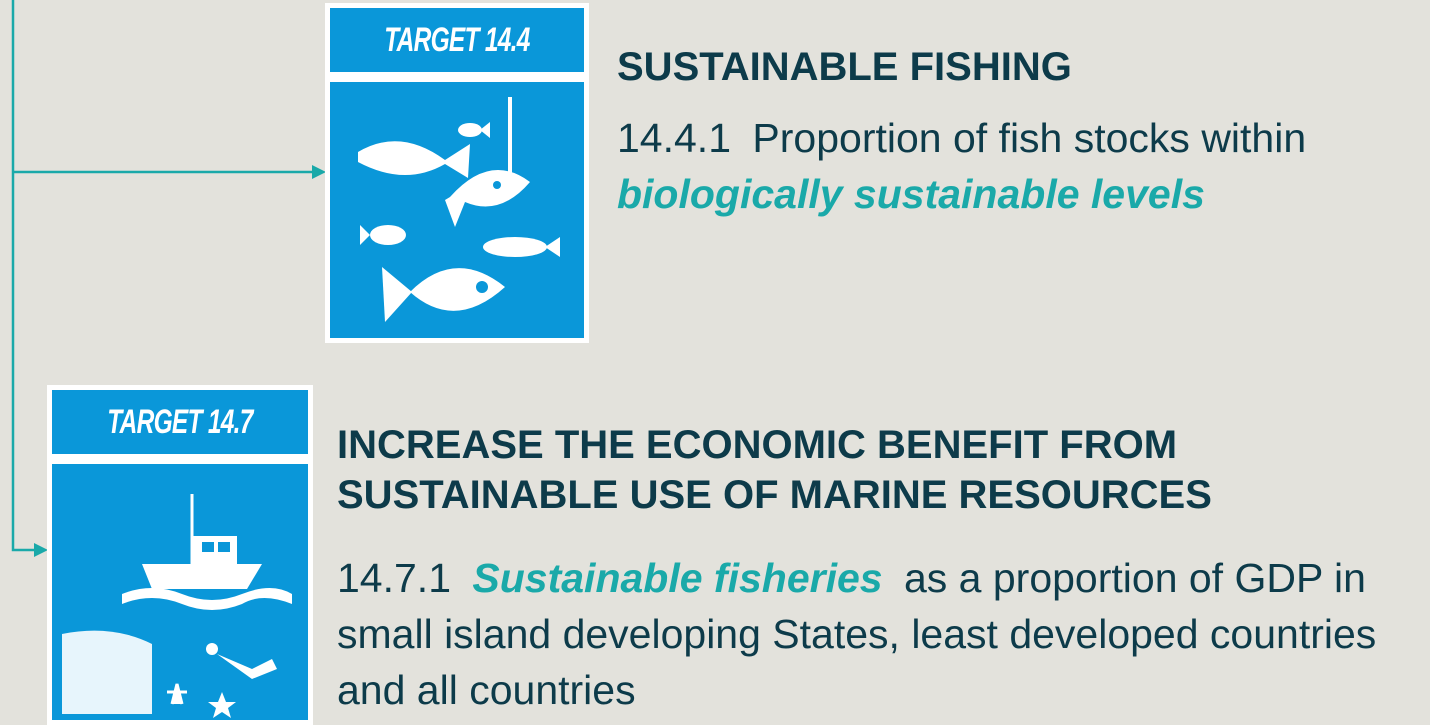  Describe the element at coordinates (911, 194) in the screenshot. I see `highlight-text: biologically sustainable levels` at that location.